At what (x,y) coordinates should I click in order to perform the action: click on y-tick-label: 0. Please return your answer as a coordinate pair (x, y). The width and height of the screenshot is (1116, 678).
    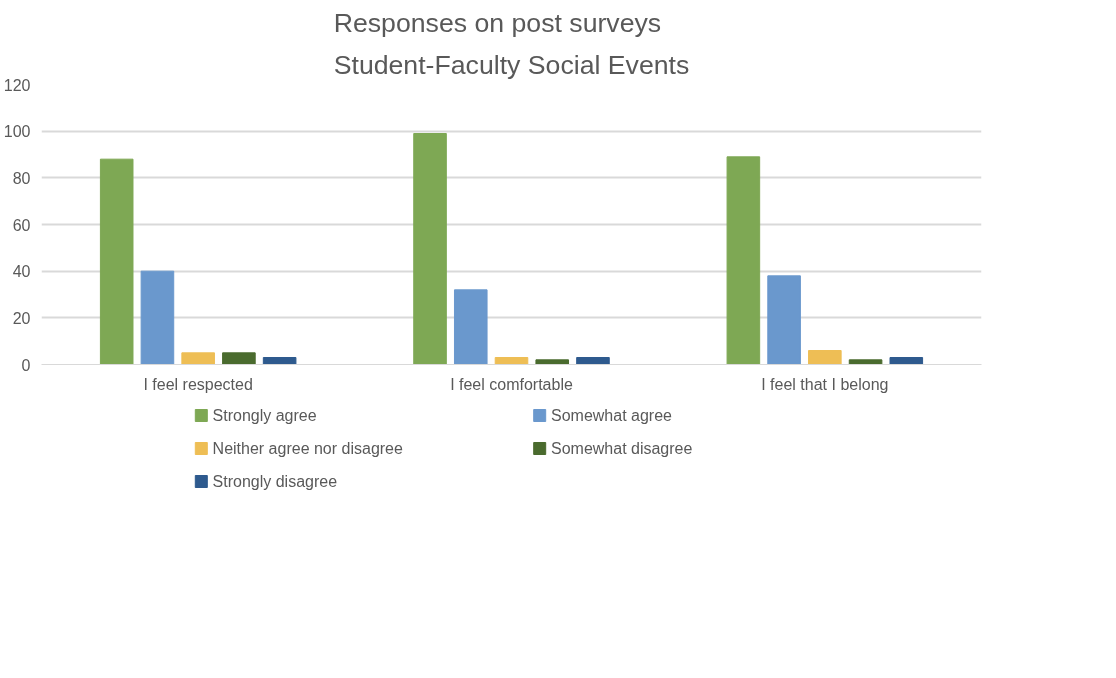
    Looking at the image, I should click on (26, 365).